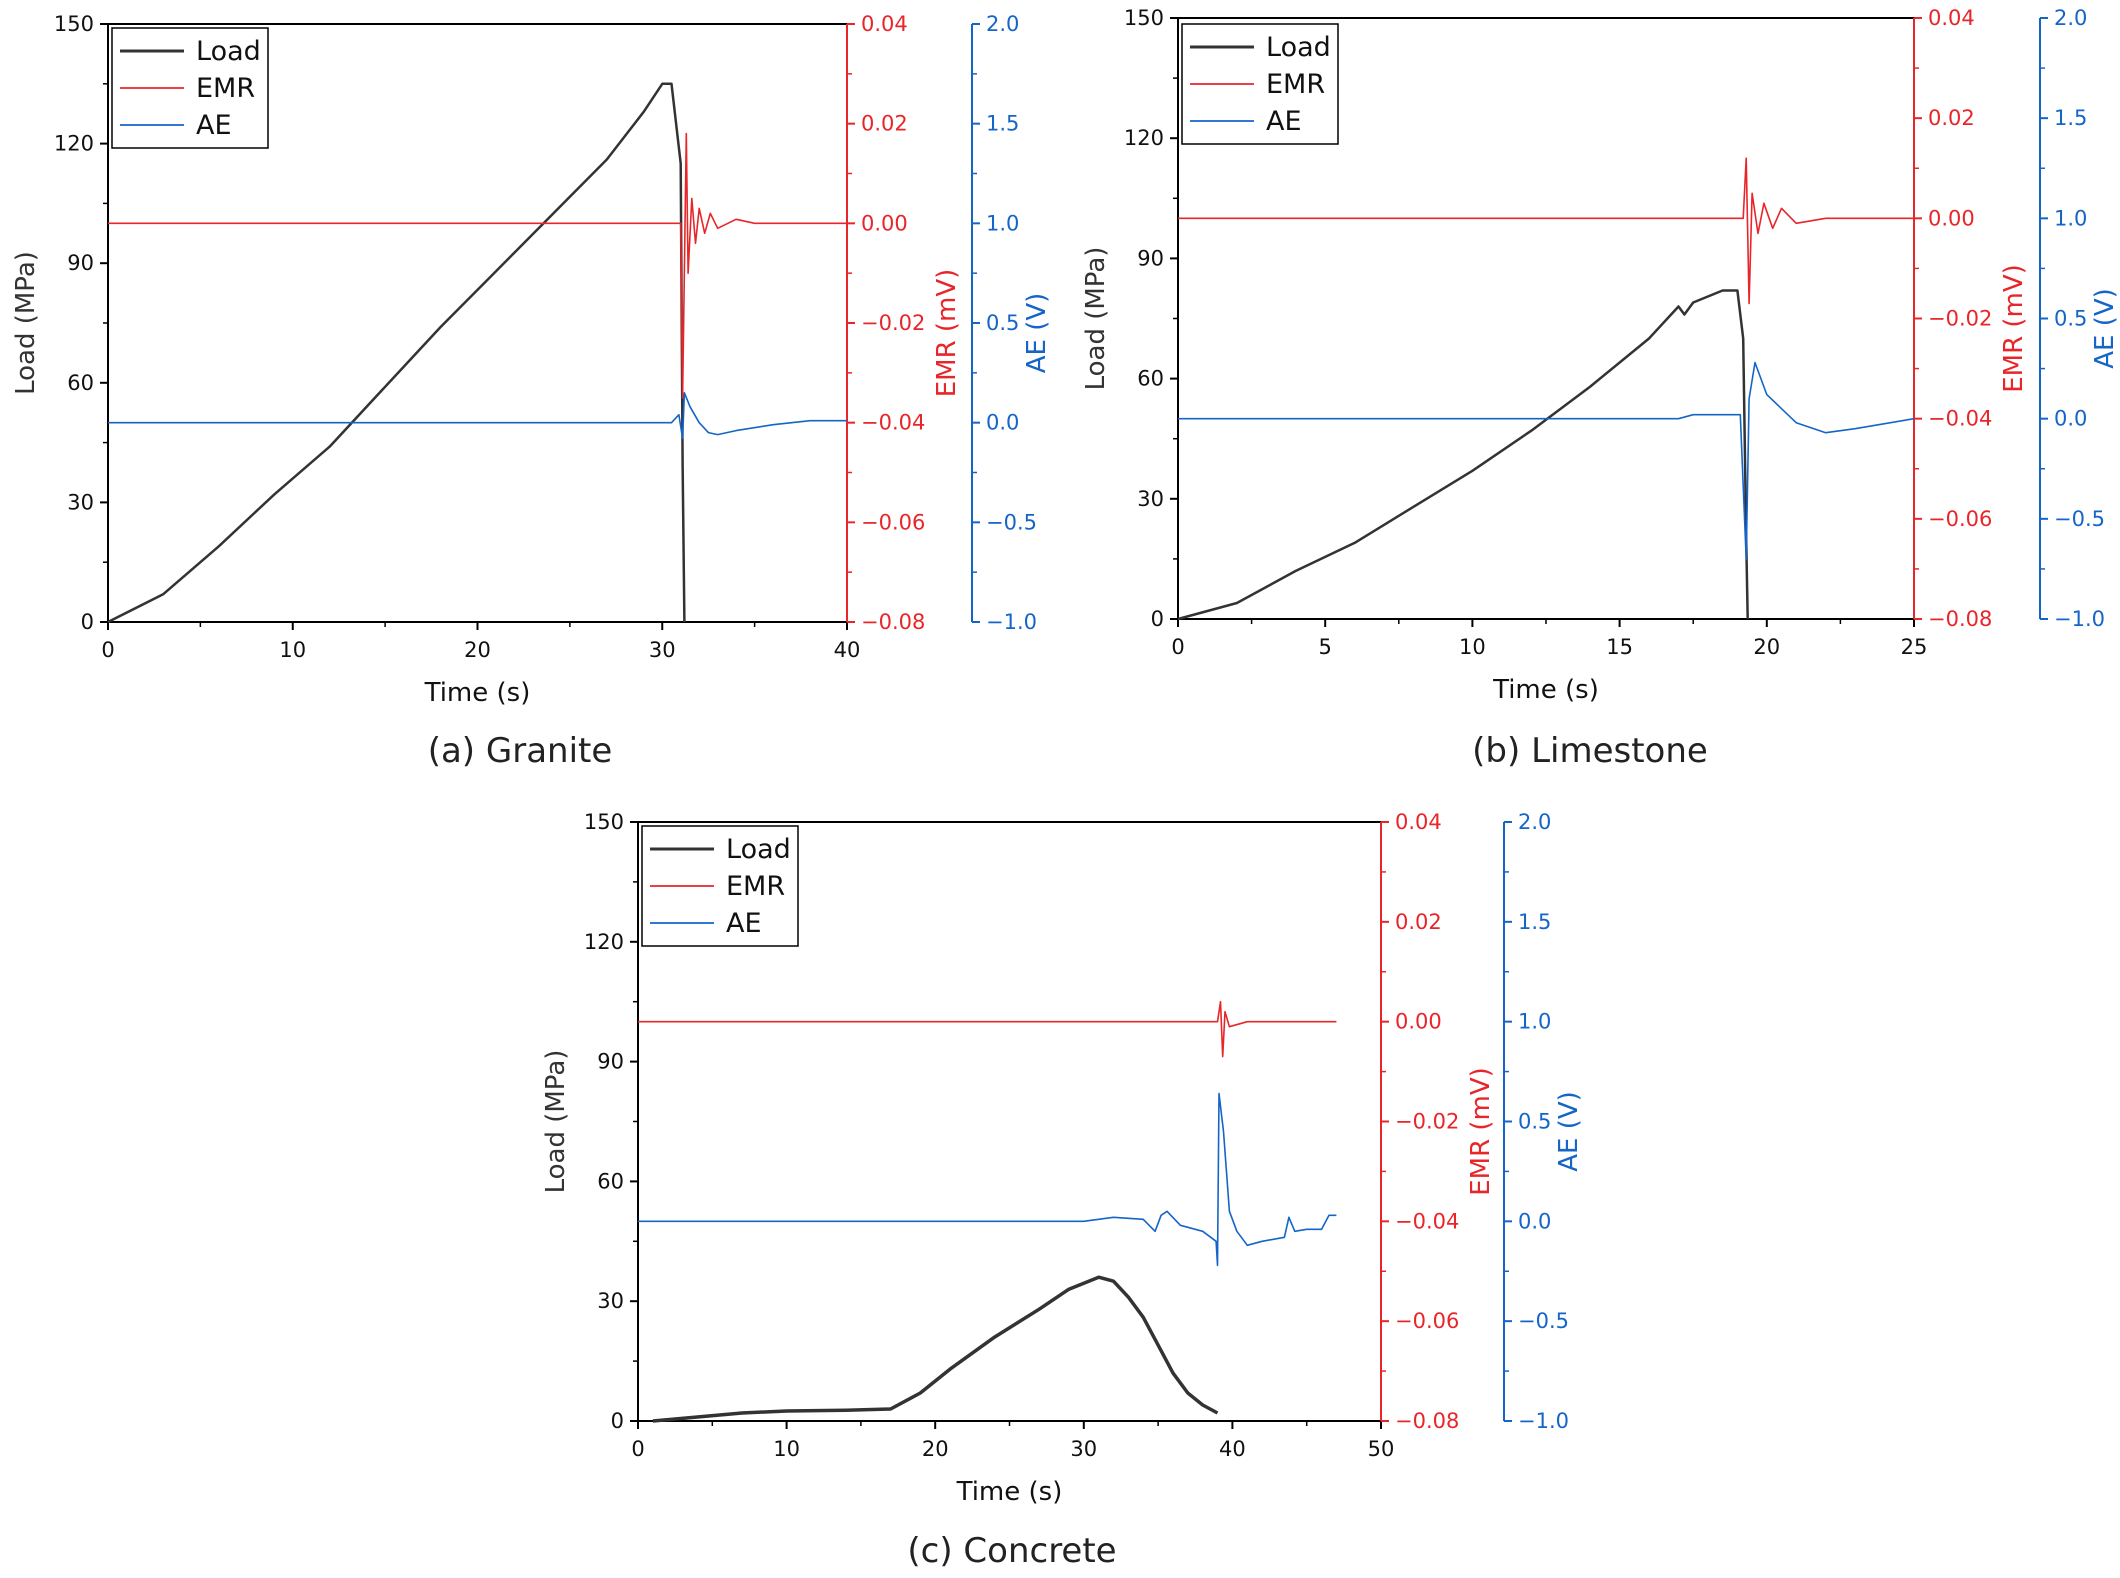 The width and height of the screenshot is (2120, 1578). I want to click on panel-caption: (b) Limestone, so click(1590, 751).